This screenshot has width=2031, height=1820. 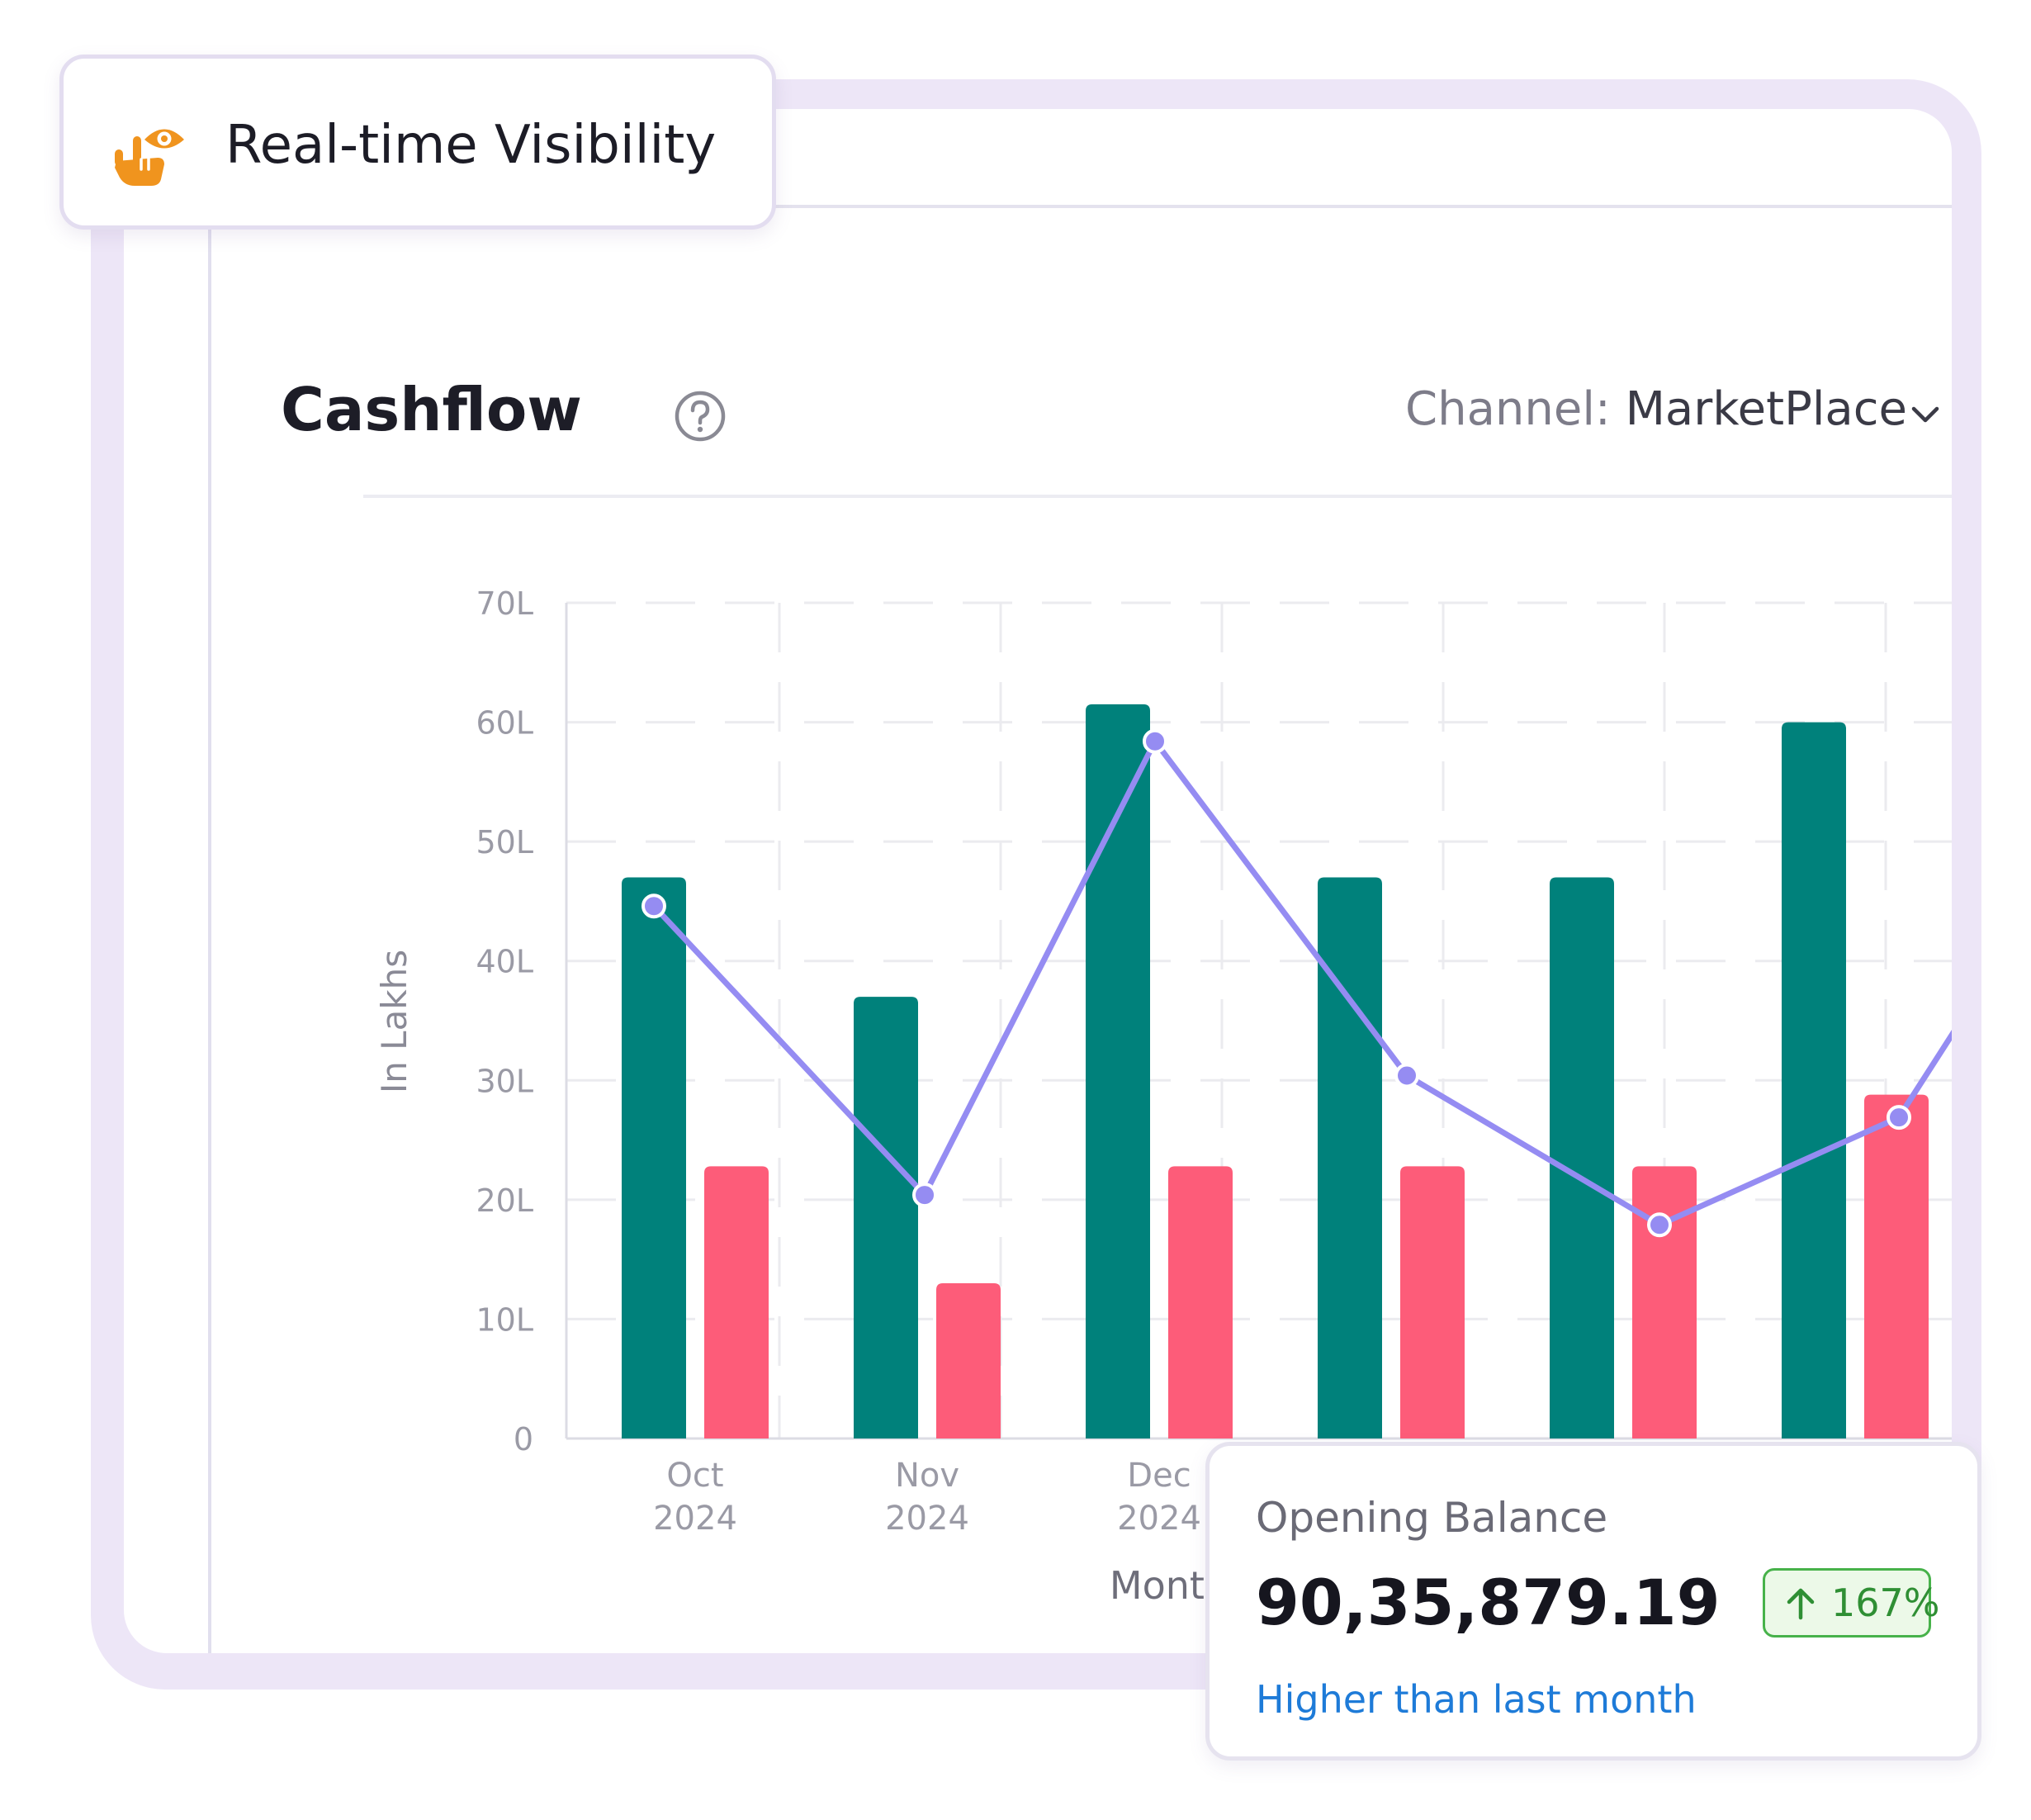 I want to click on realtime-visibility-badge: Real-time Visibility, so click(x=417, y=142).